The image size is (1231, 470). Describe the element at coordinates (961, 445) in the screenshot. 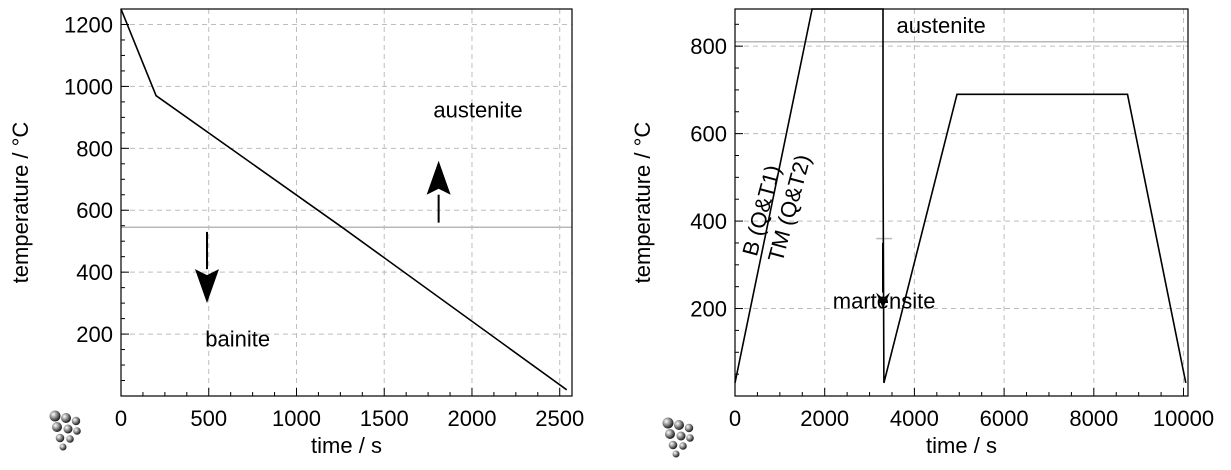

I see `right-x-axis-label: time / s` at that location.